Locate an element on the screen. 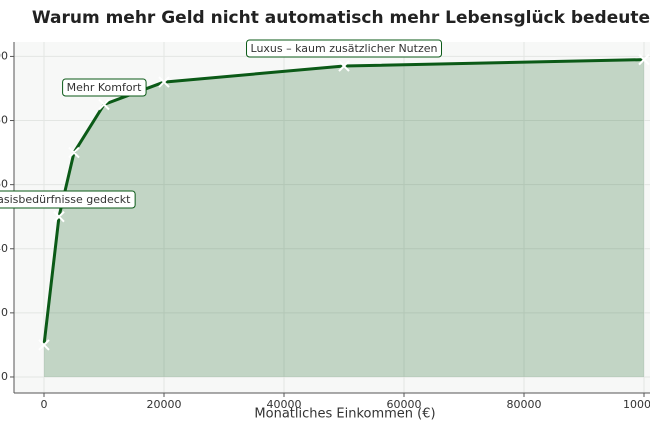  x-tick-label: 80000 is located at coordinates (524, 404).